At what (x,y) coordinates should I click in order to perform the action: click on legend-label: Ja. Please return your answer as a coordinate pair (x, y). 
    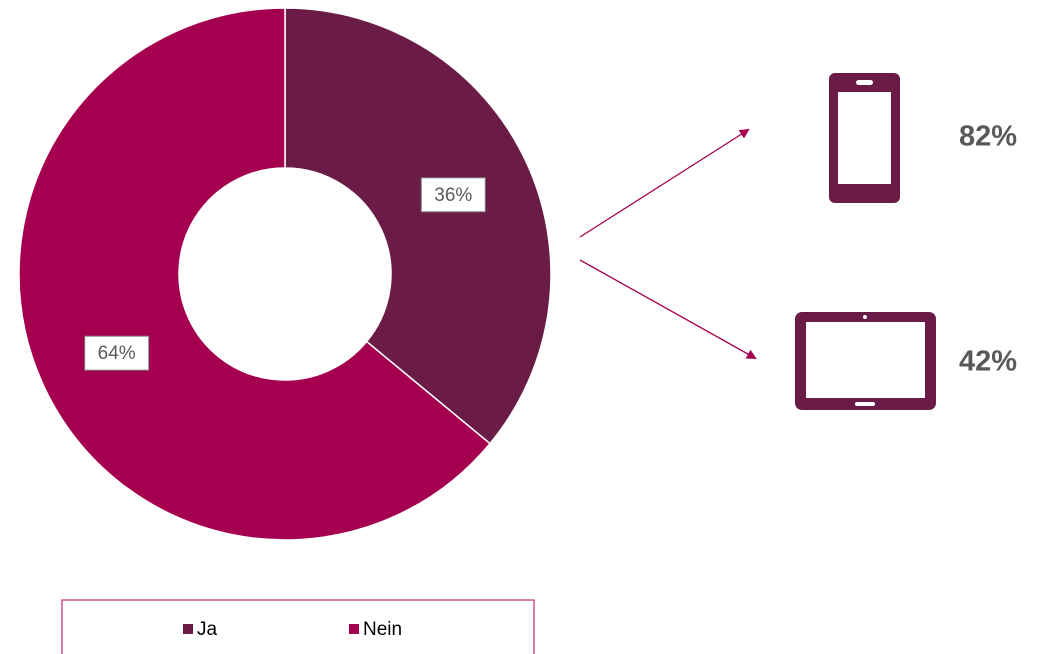
    Looking at the image, I should click on (207, 629).